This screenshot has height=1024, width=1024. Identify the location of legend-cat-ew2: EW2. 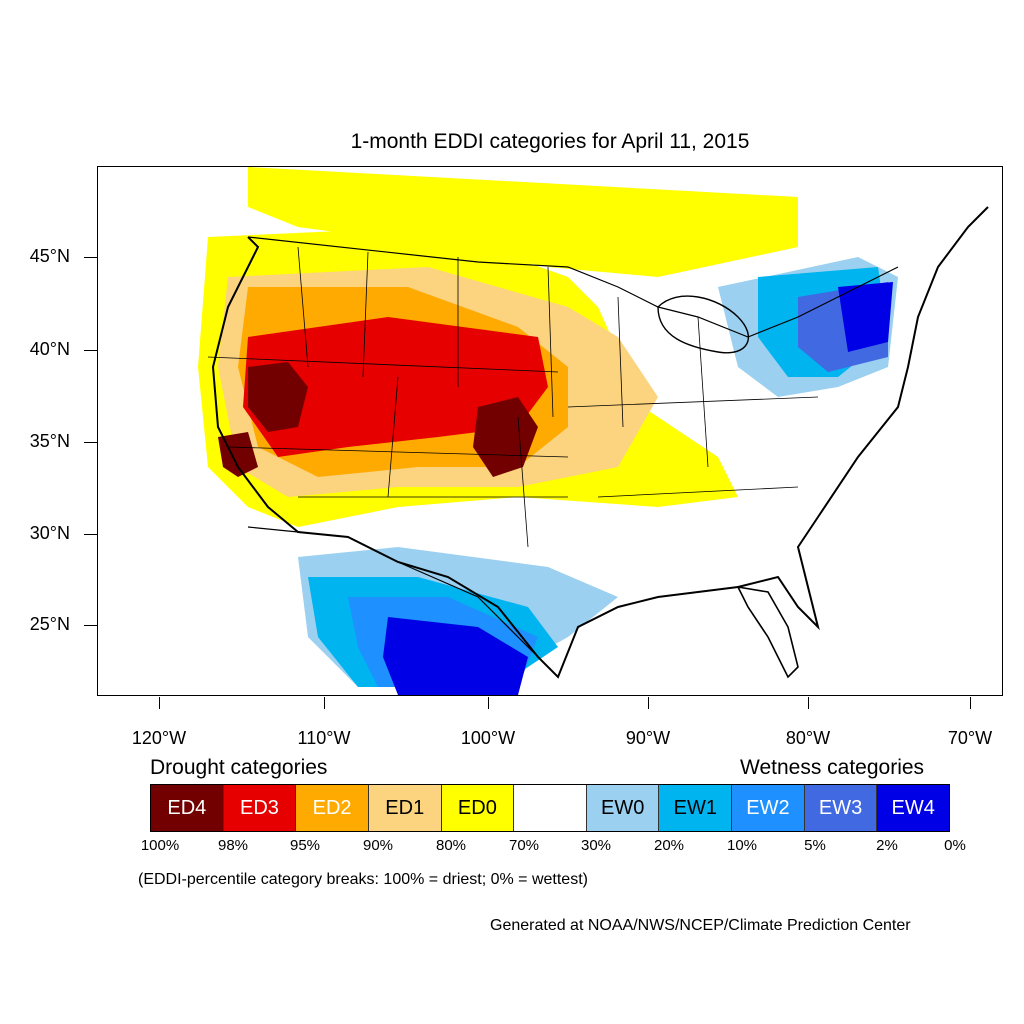
(768, 808).